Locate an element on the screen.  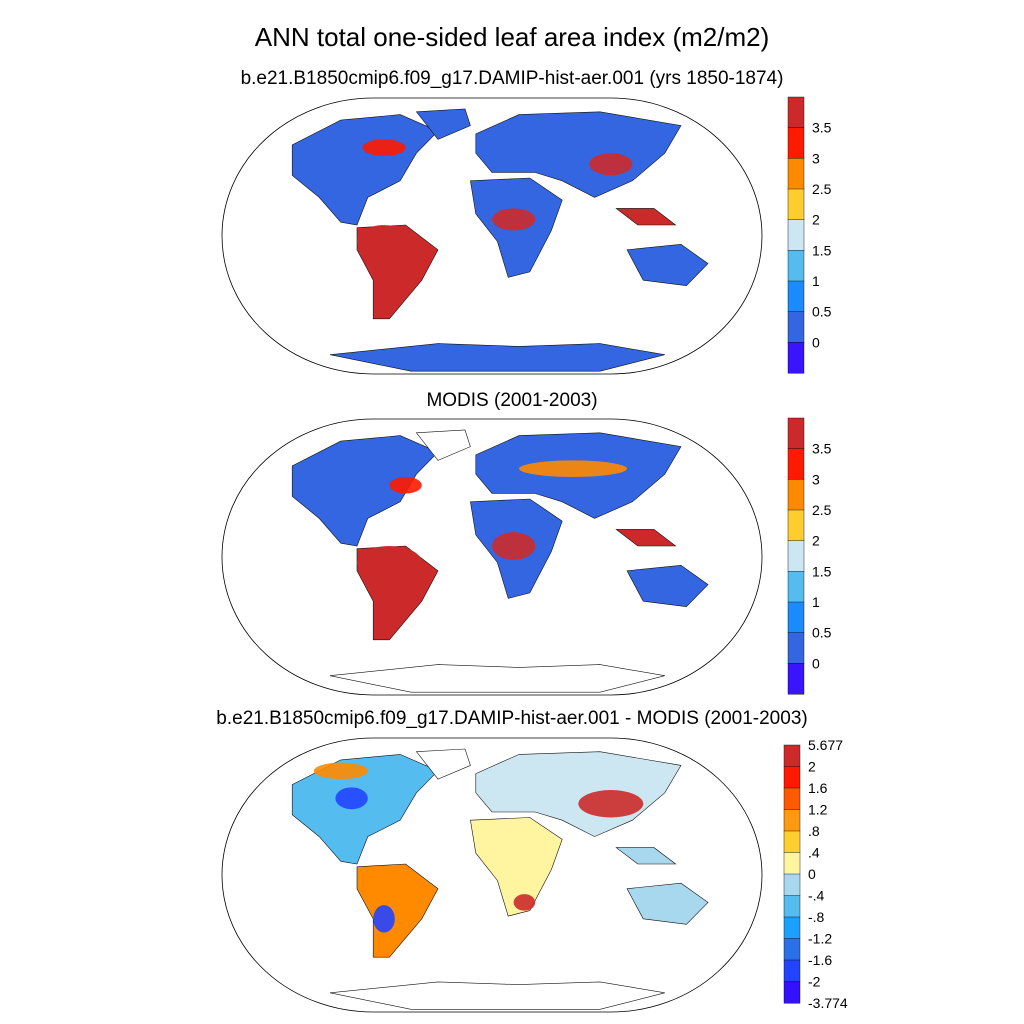
map-diff is located at coordinates (492, 875).